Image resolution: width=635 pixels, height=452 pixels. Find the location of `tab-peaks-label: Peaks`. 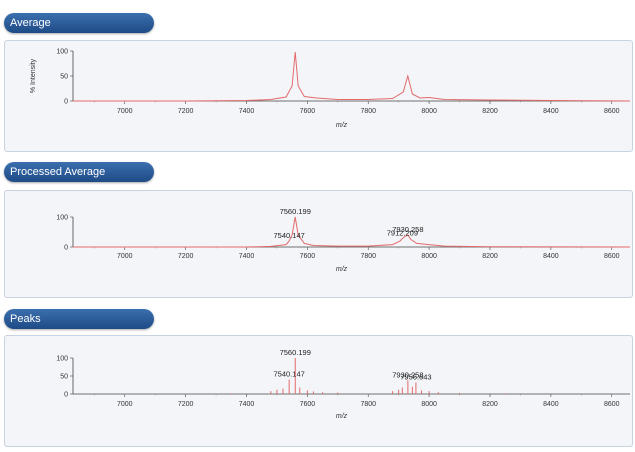

tab-peaks-label: Peaks is located at coordinates (25, 319).